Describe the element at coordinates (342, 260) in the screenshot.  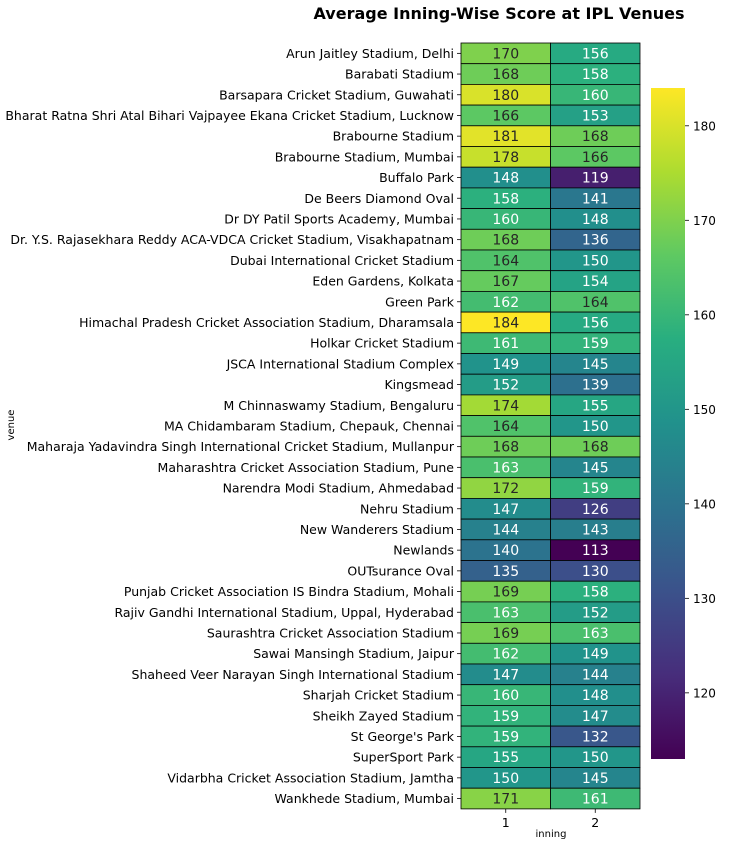
I see `y-tick-label: Dubai International Cricket Stadium` at that location.